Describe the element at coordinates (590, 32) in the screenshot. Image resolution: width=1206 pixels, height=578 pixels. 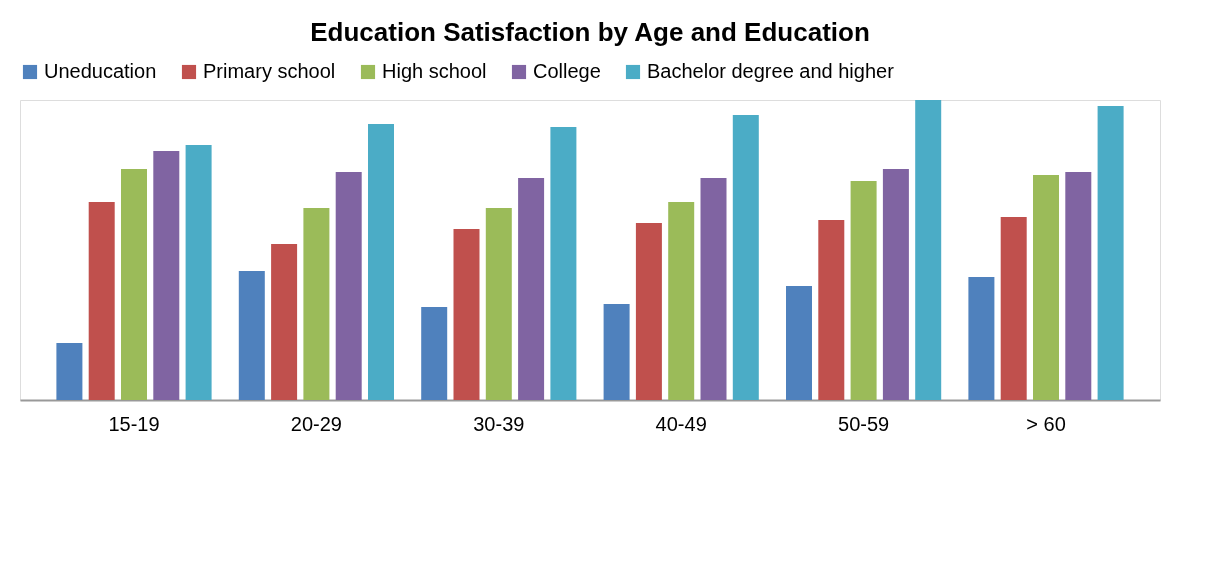
I see `chart-title: Education Satisfaction by Age and Education` at that location.